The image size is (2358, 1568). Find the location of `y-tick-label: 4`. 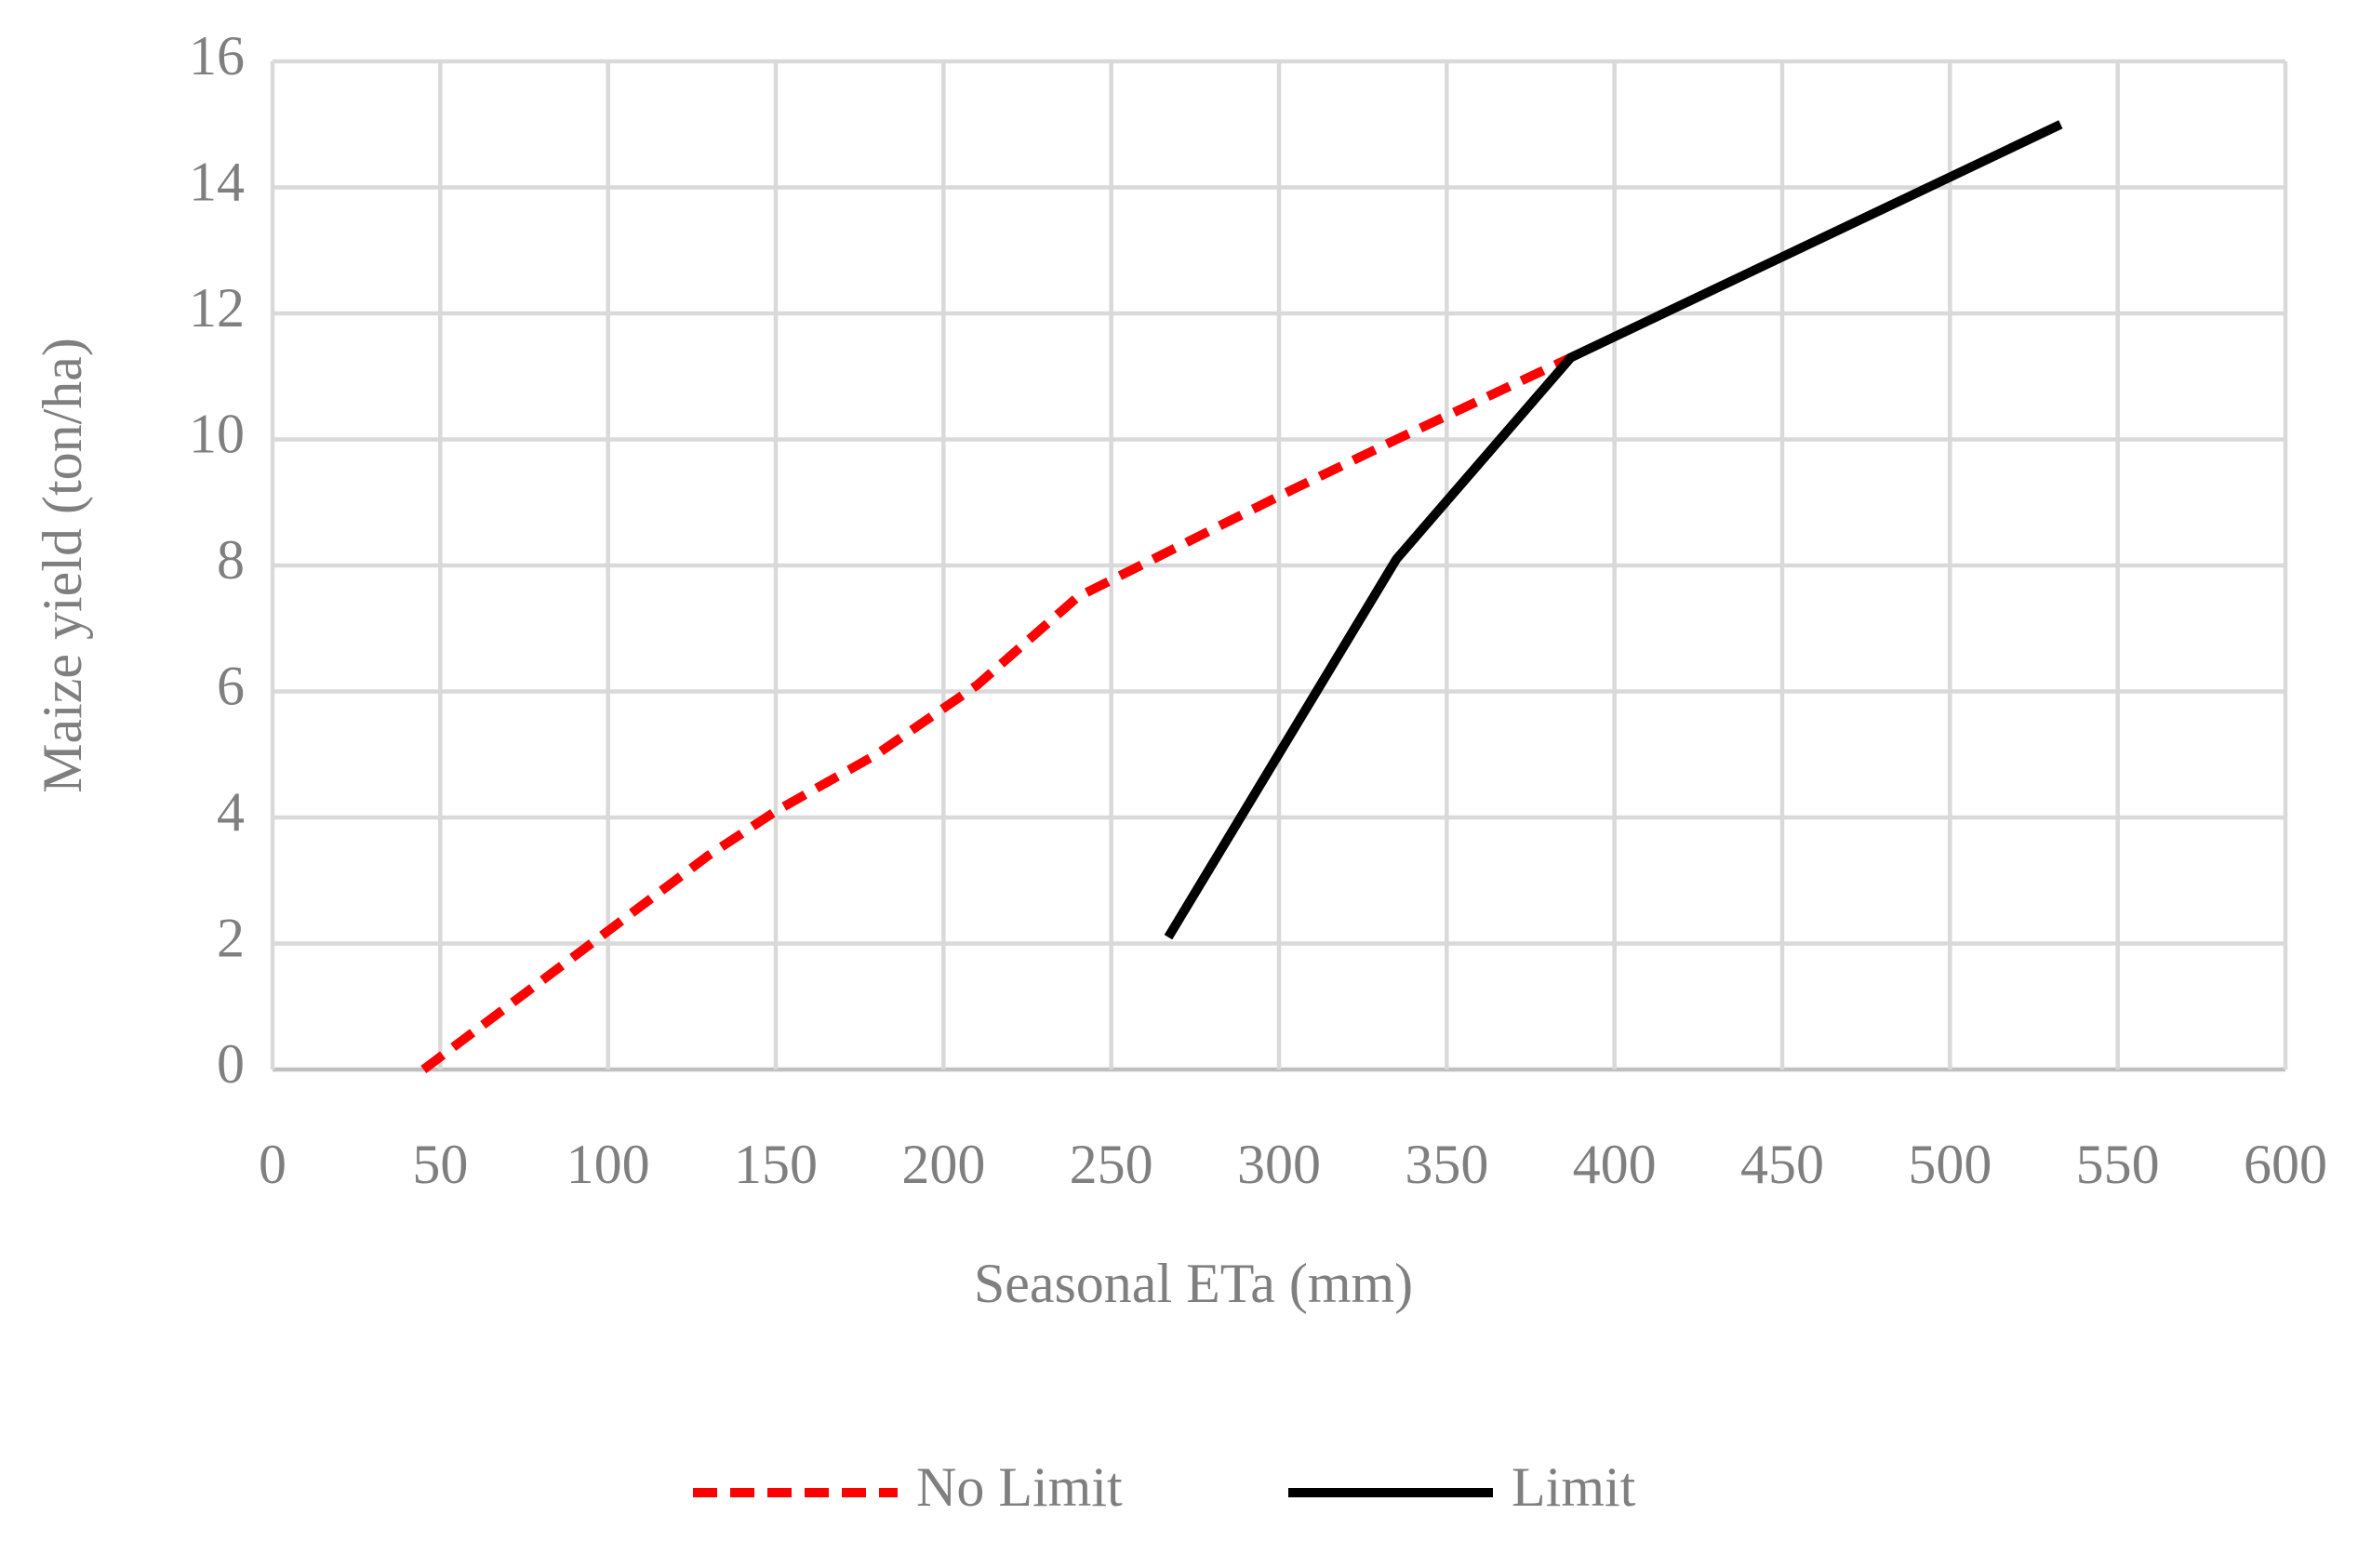

y-tick-label: 4 is located at coordinates (231, 812).